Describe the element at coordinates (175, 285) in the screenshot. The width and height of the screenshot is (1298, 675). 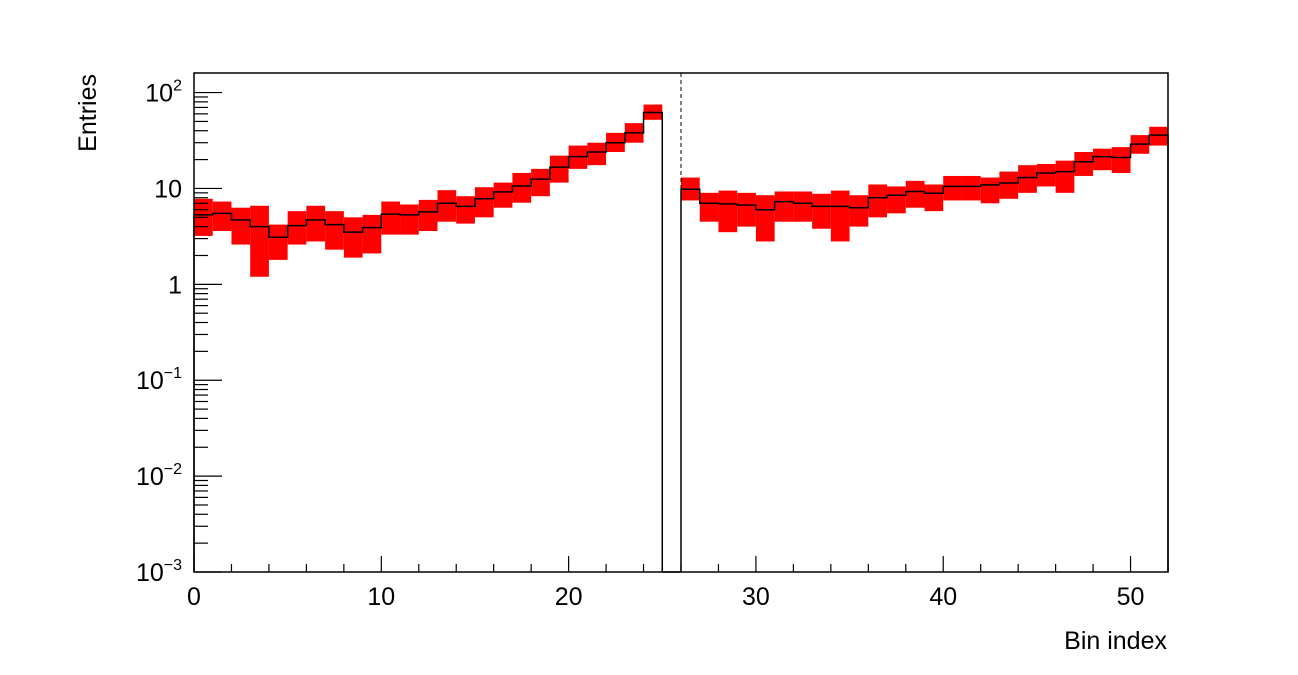
I see `y-tick-label-3: 1` at that location.